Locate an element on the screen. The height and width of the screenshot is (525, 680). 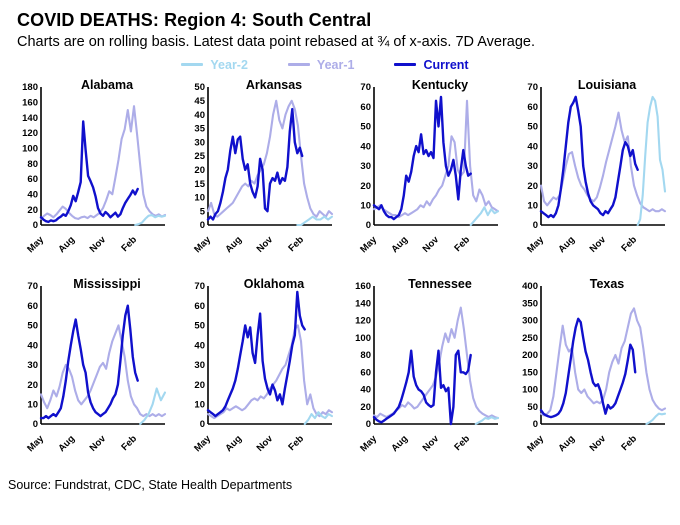
y-tick-label: 35 is located at coordinates (199, 129).